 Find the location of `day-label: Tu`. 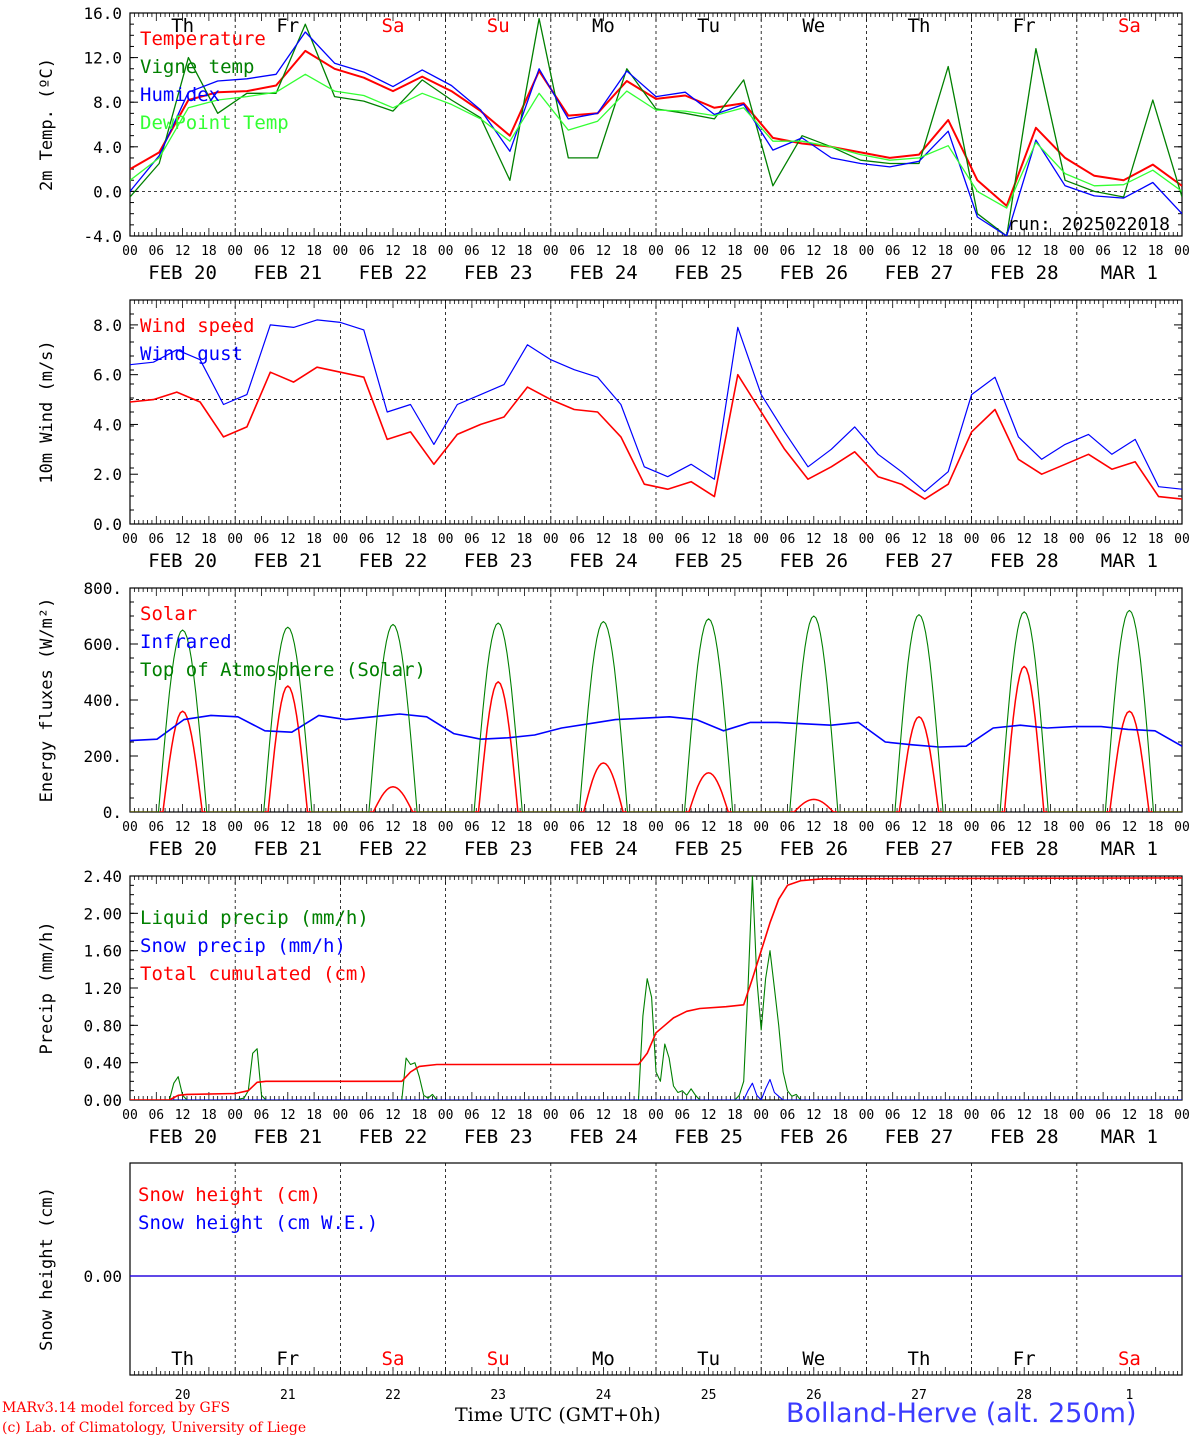

day-label: Tu is located at coordinates (708, 1359).